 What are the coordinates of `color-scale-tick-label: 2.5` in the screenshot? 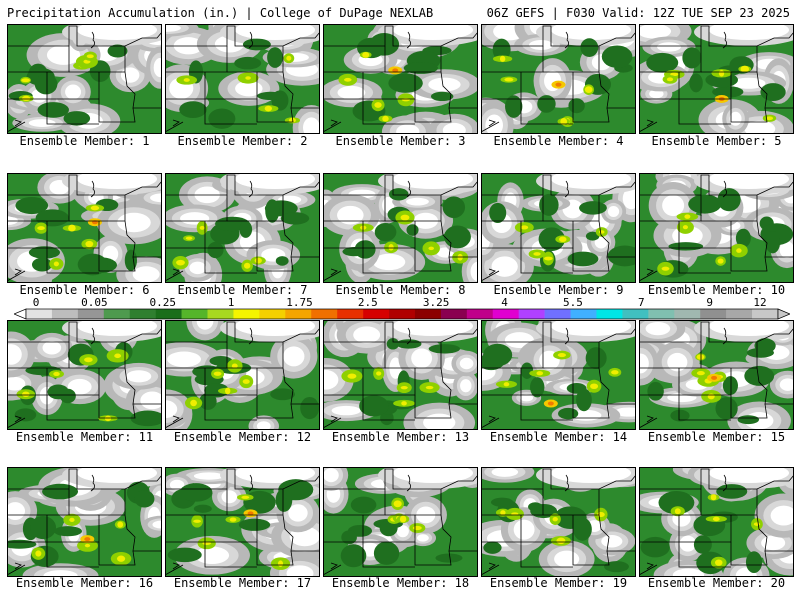 It's located at (367, 302).